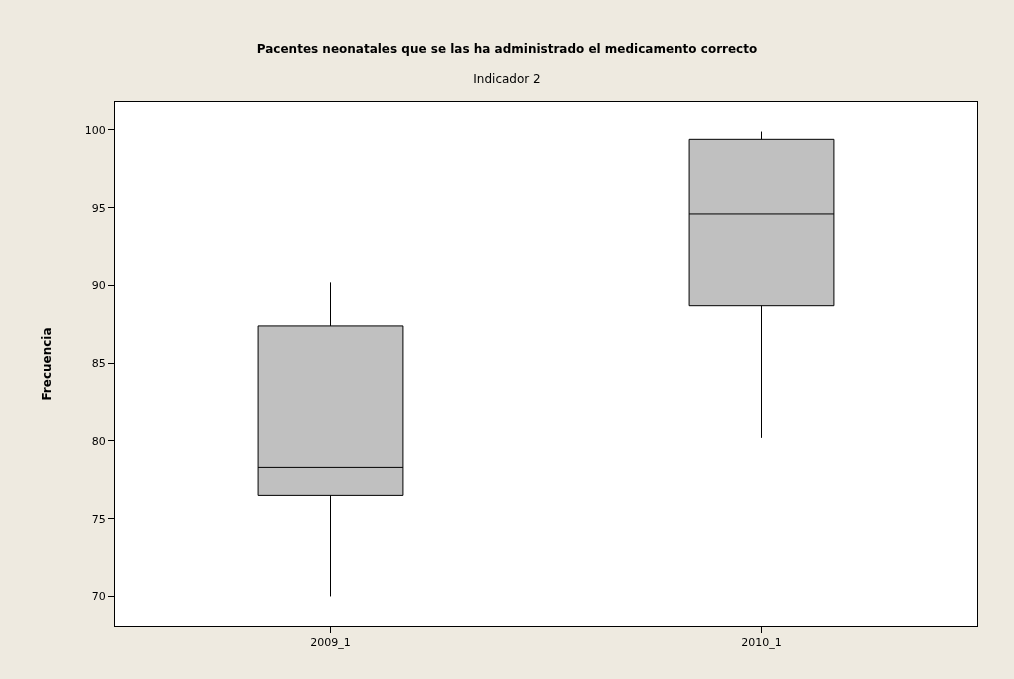 The image size is (1014, 679). I want to click on y-tick-label: 100, so click(95, 130).